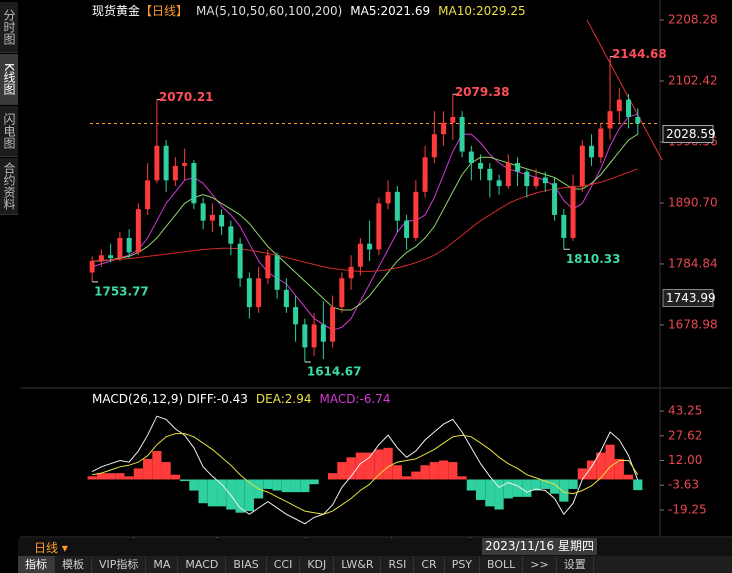  What do you see at coordinates (693, 202) in the screenshot?
I see `y-tick-label: 1890.70` at bounding box center [693, 202].